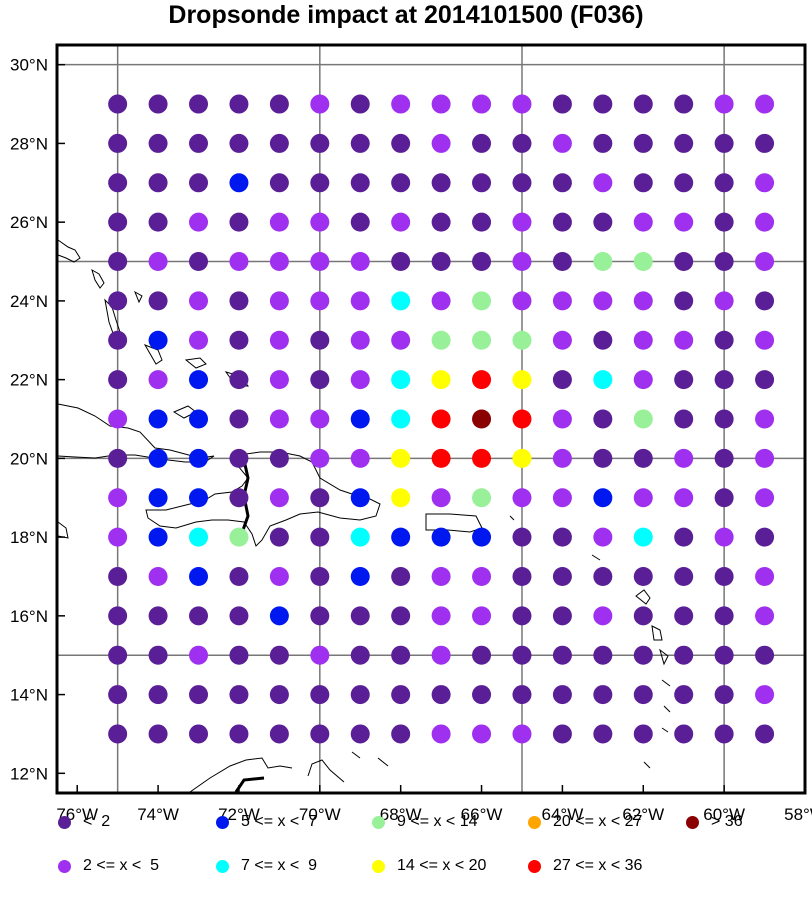  I want to click on coast-hispaniola, so click(263, 499).